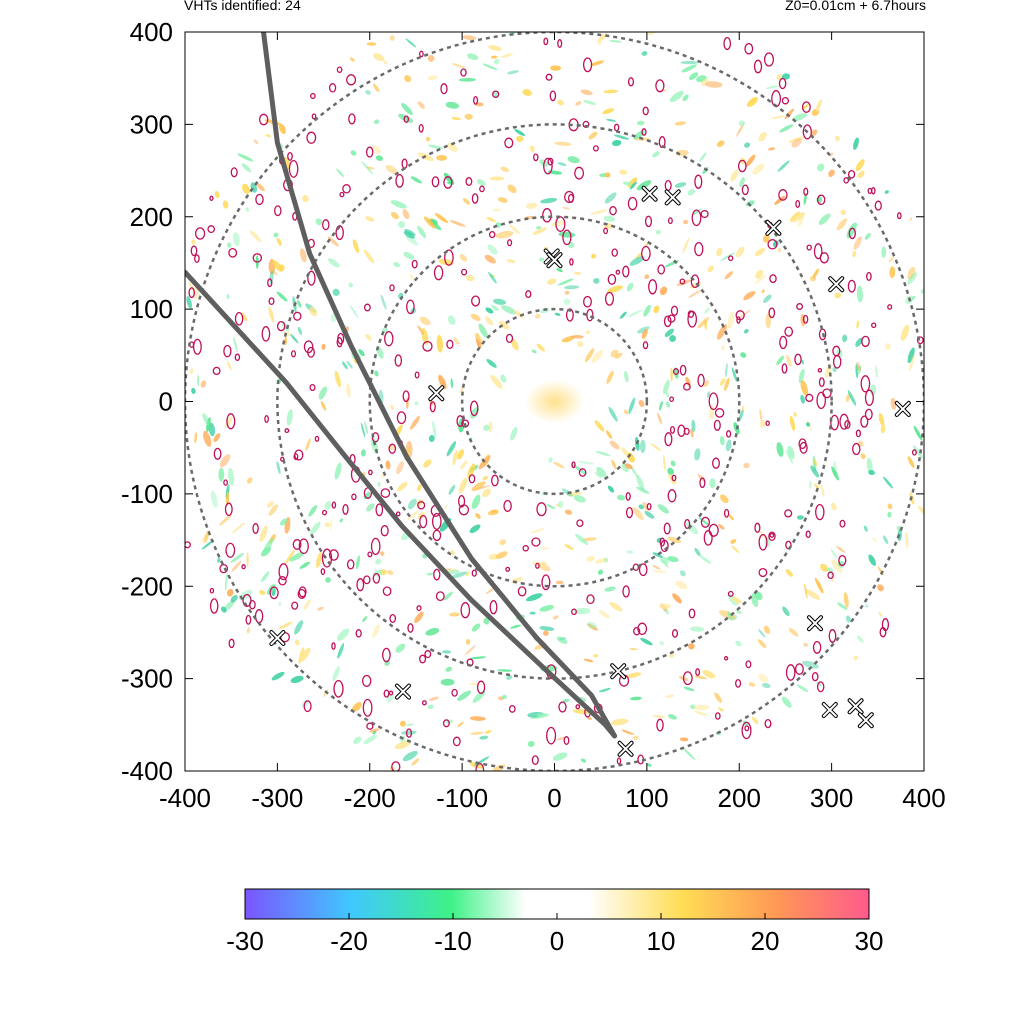  Describe the element at coordinates (739, 798) in the screenshot. I see `x-tick-label: 200` at that location.